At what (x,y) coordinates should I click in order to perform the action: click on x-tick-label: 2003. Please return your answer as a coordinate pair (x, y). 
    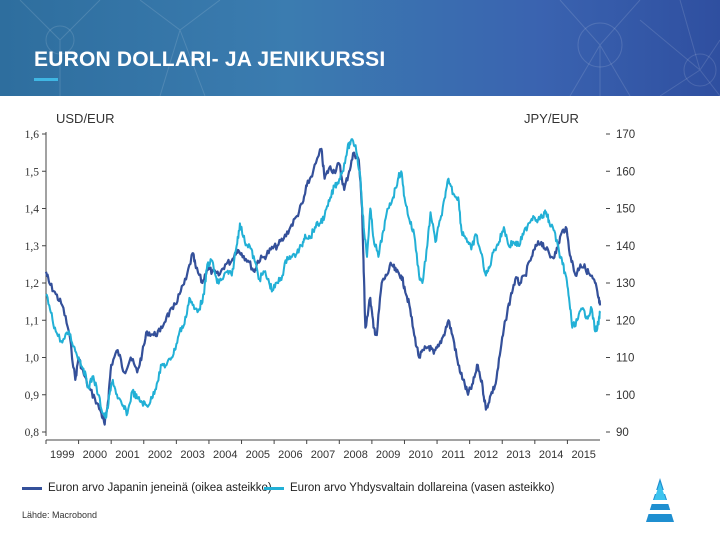
    Looking at the image, I should click on (192, 455).